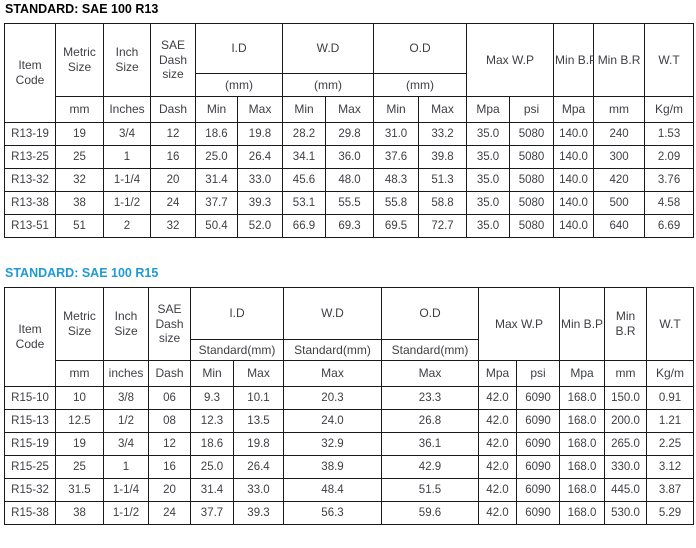 The image size is (696, 548). Describe the element at coordinates (126, 490) in the screenshot. I see `table-cell: 1-1/4` at that location.